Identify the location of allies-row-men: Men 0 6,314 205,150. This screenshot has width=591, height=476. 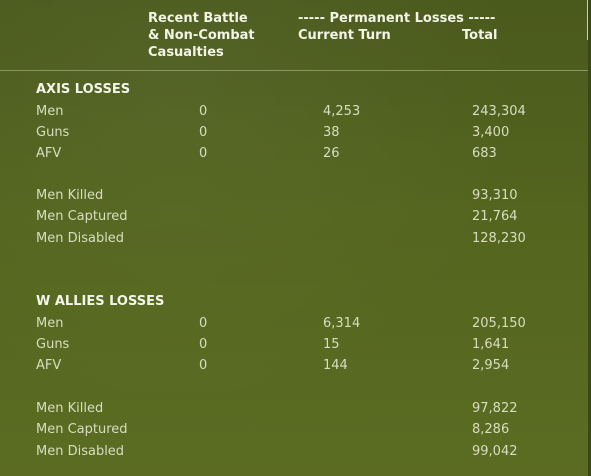
(294, 324).